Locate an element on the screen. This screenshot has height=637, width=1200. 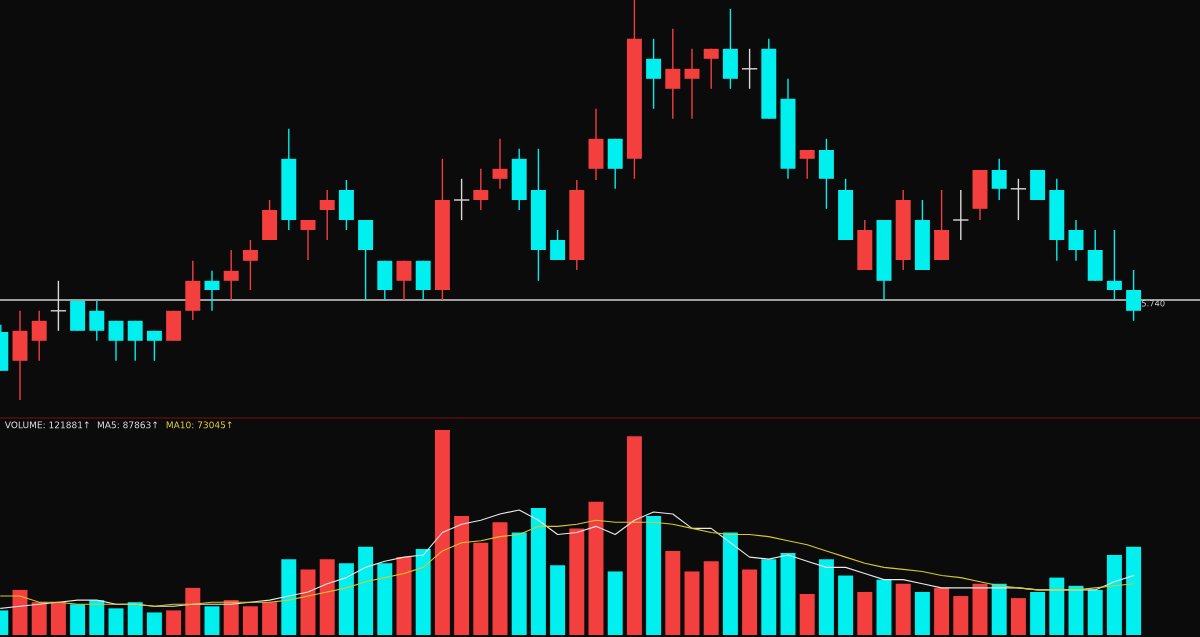
annotation: 5.740 is located at coordinates (1153, 303).